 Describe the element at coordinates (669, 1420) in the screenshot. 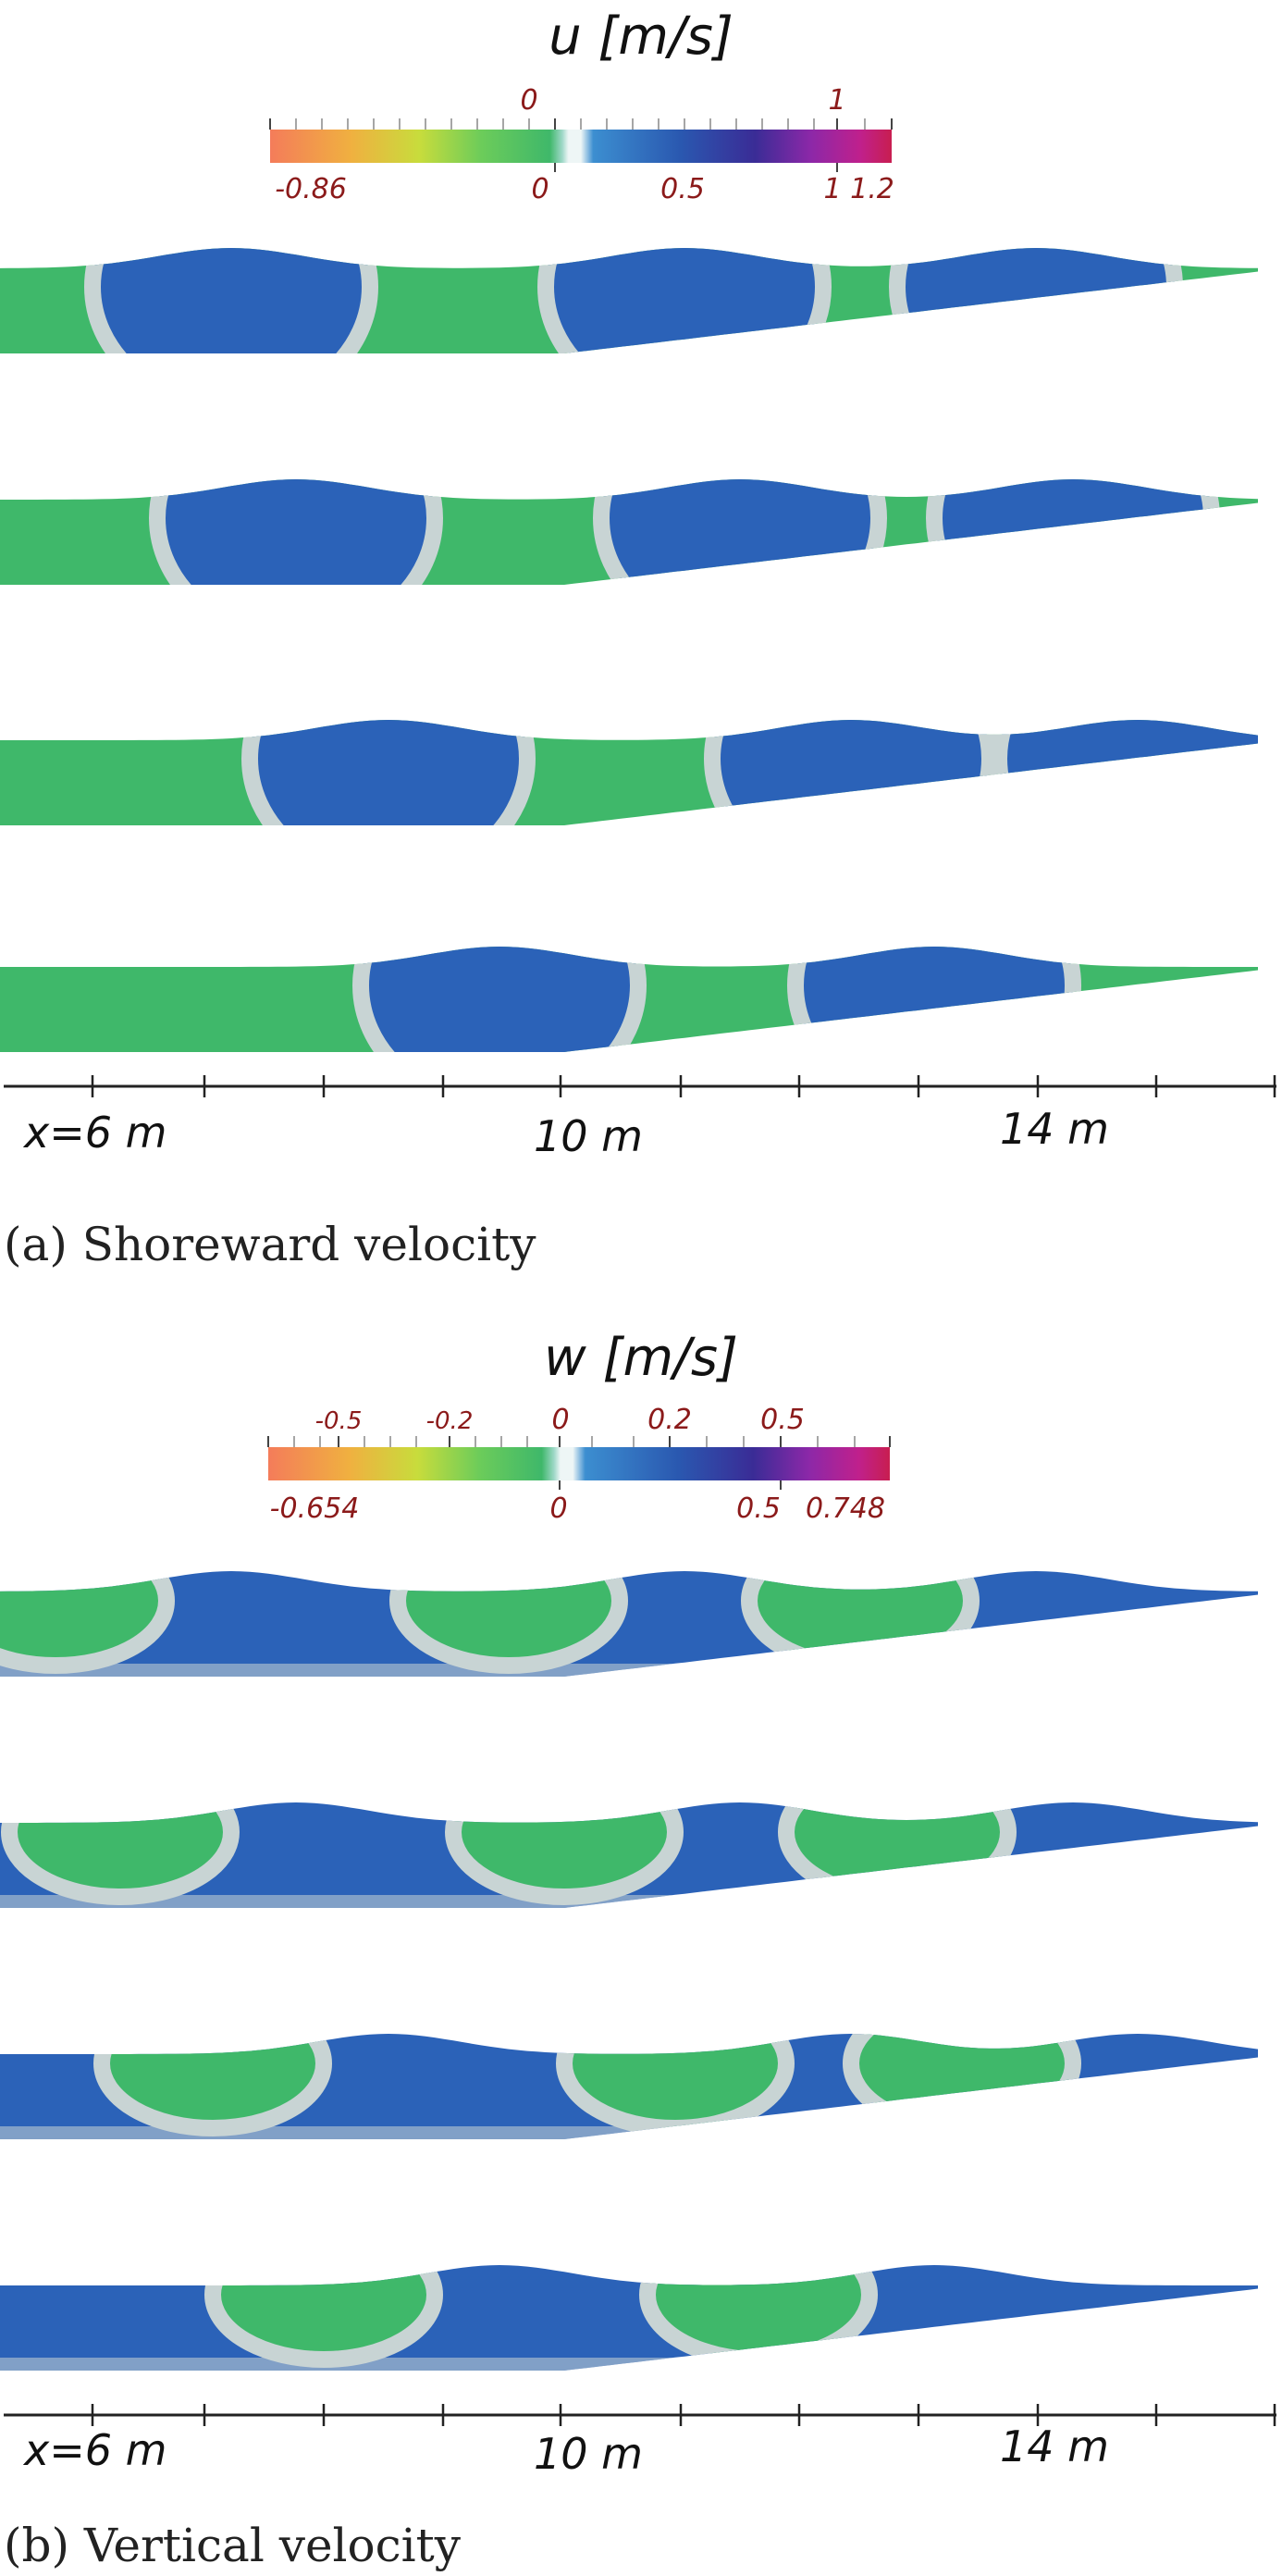

I see `colorbar-b-top-tick: 0.2` at that location.